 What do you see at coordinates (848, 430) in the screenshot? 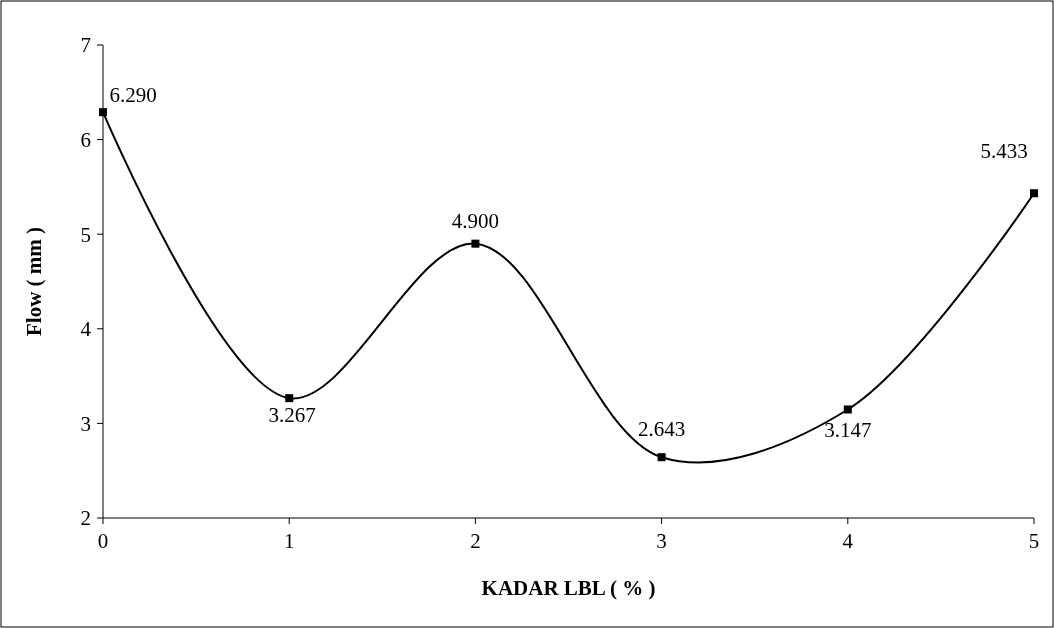
I see `data-label: 3.147` at bounding box center [848, 430].